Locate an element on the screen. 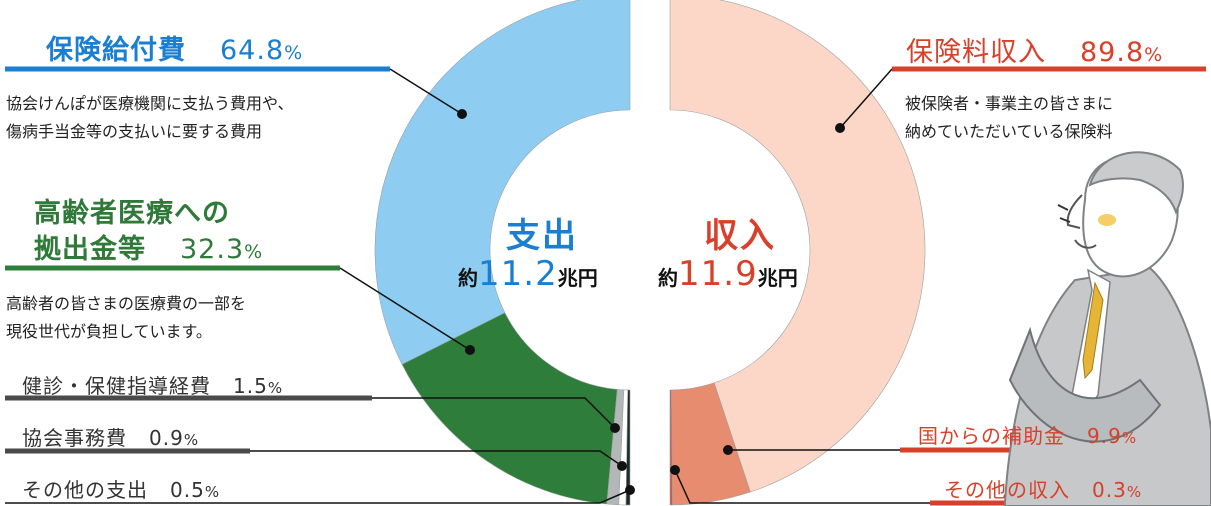  other-income-title: その他の収入 is located at coordinates (1007, 490).